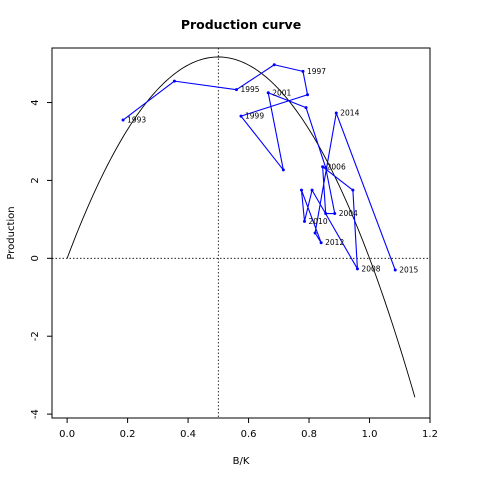 The height and width of the screenshot is (480, 480). What do you see at coordinates (336, 113) in the screenshot?
I see `data-point-2014` at bounding box center [336, 113].